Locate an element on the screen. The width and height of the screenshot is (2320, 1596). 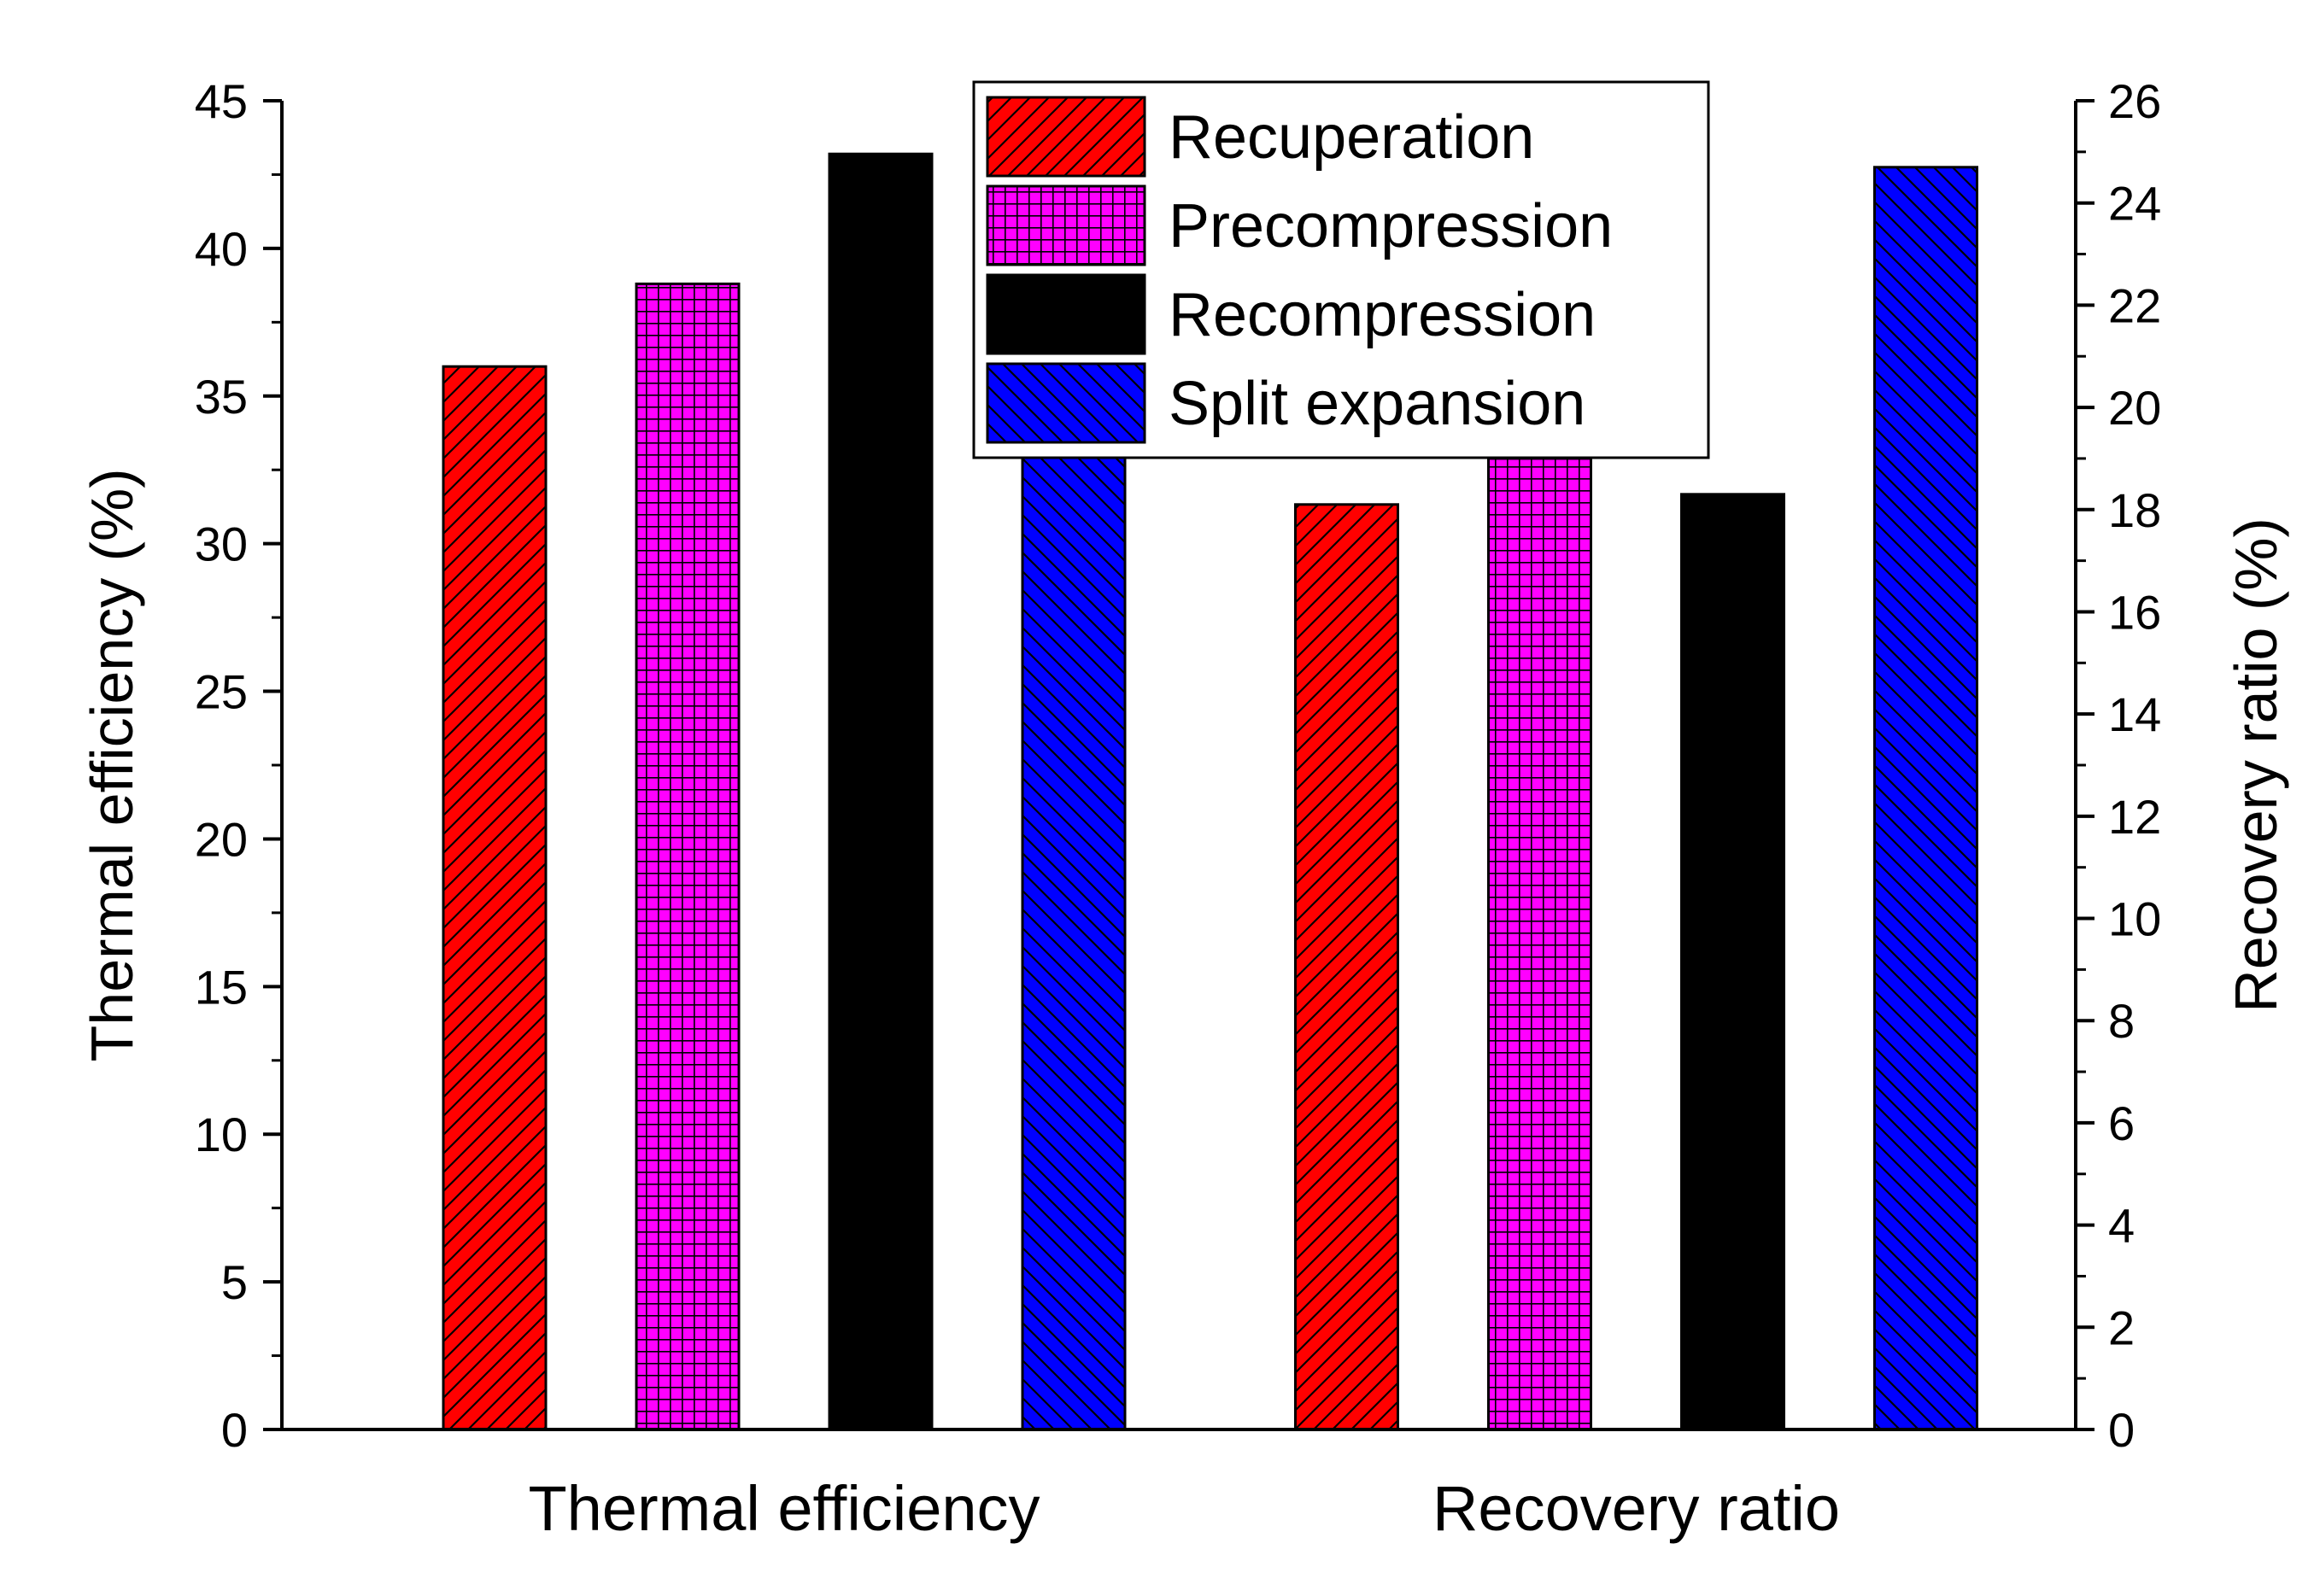
legend-label: Recuperation is located at coordinates (1351, 137).